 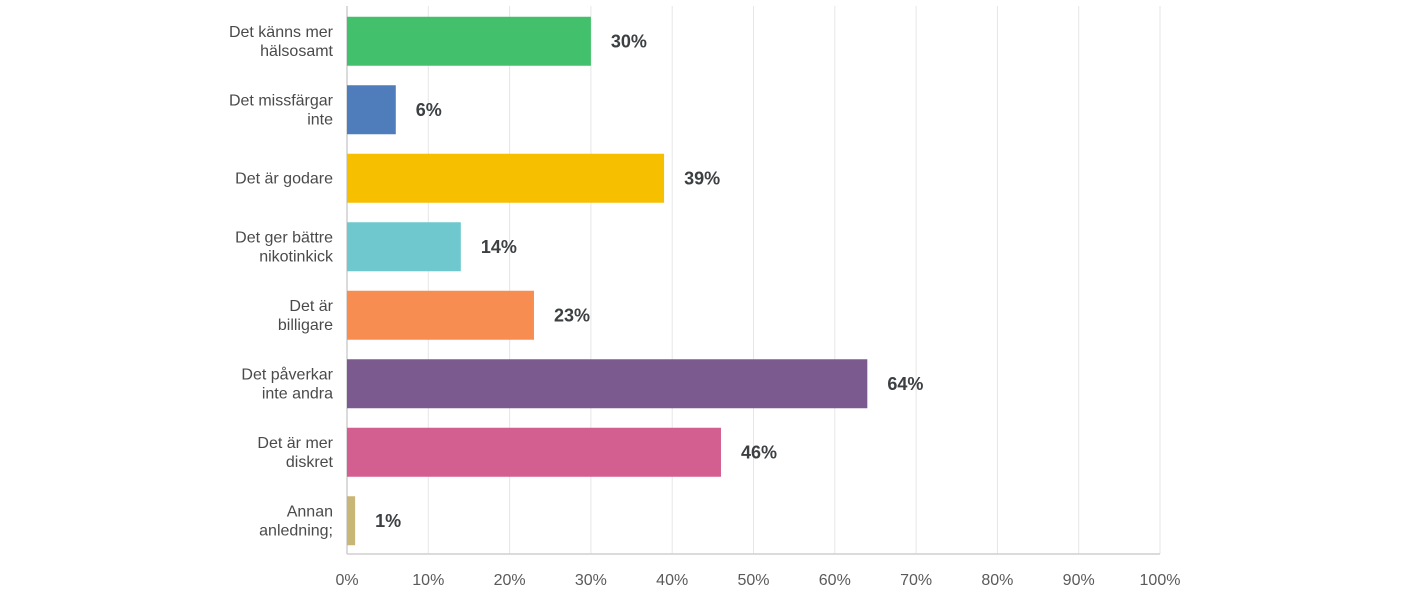 What do you see at coordinates (916, 580) in the screenshot?
I see `x-tick-label: 70%` at bounding box center [916, 580].